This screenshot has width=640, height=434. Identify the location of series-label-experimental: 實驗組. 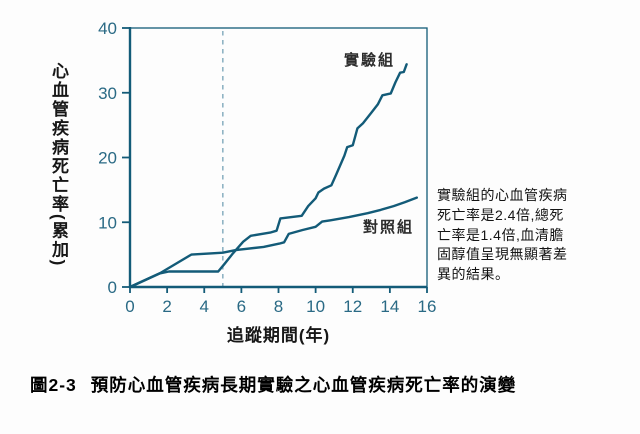
(370, 60).